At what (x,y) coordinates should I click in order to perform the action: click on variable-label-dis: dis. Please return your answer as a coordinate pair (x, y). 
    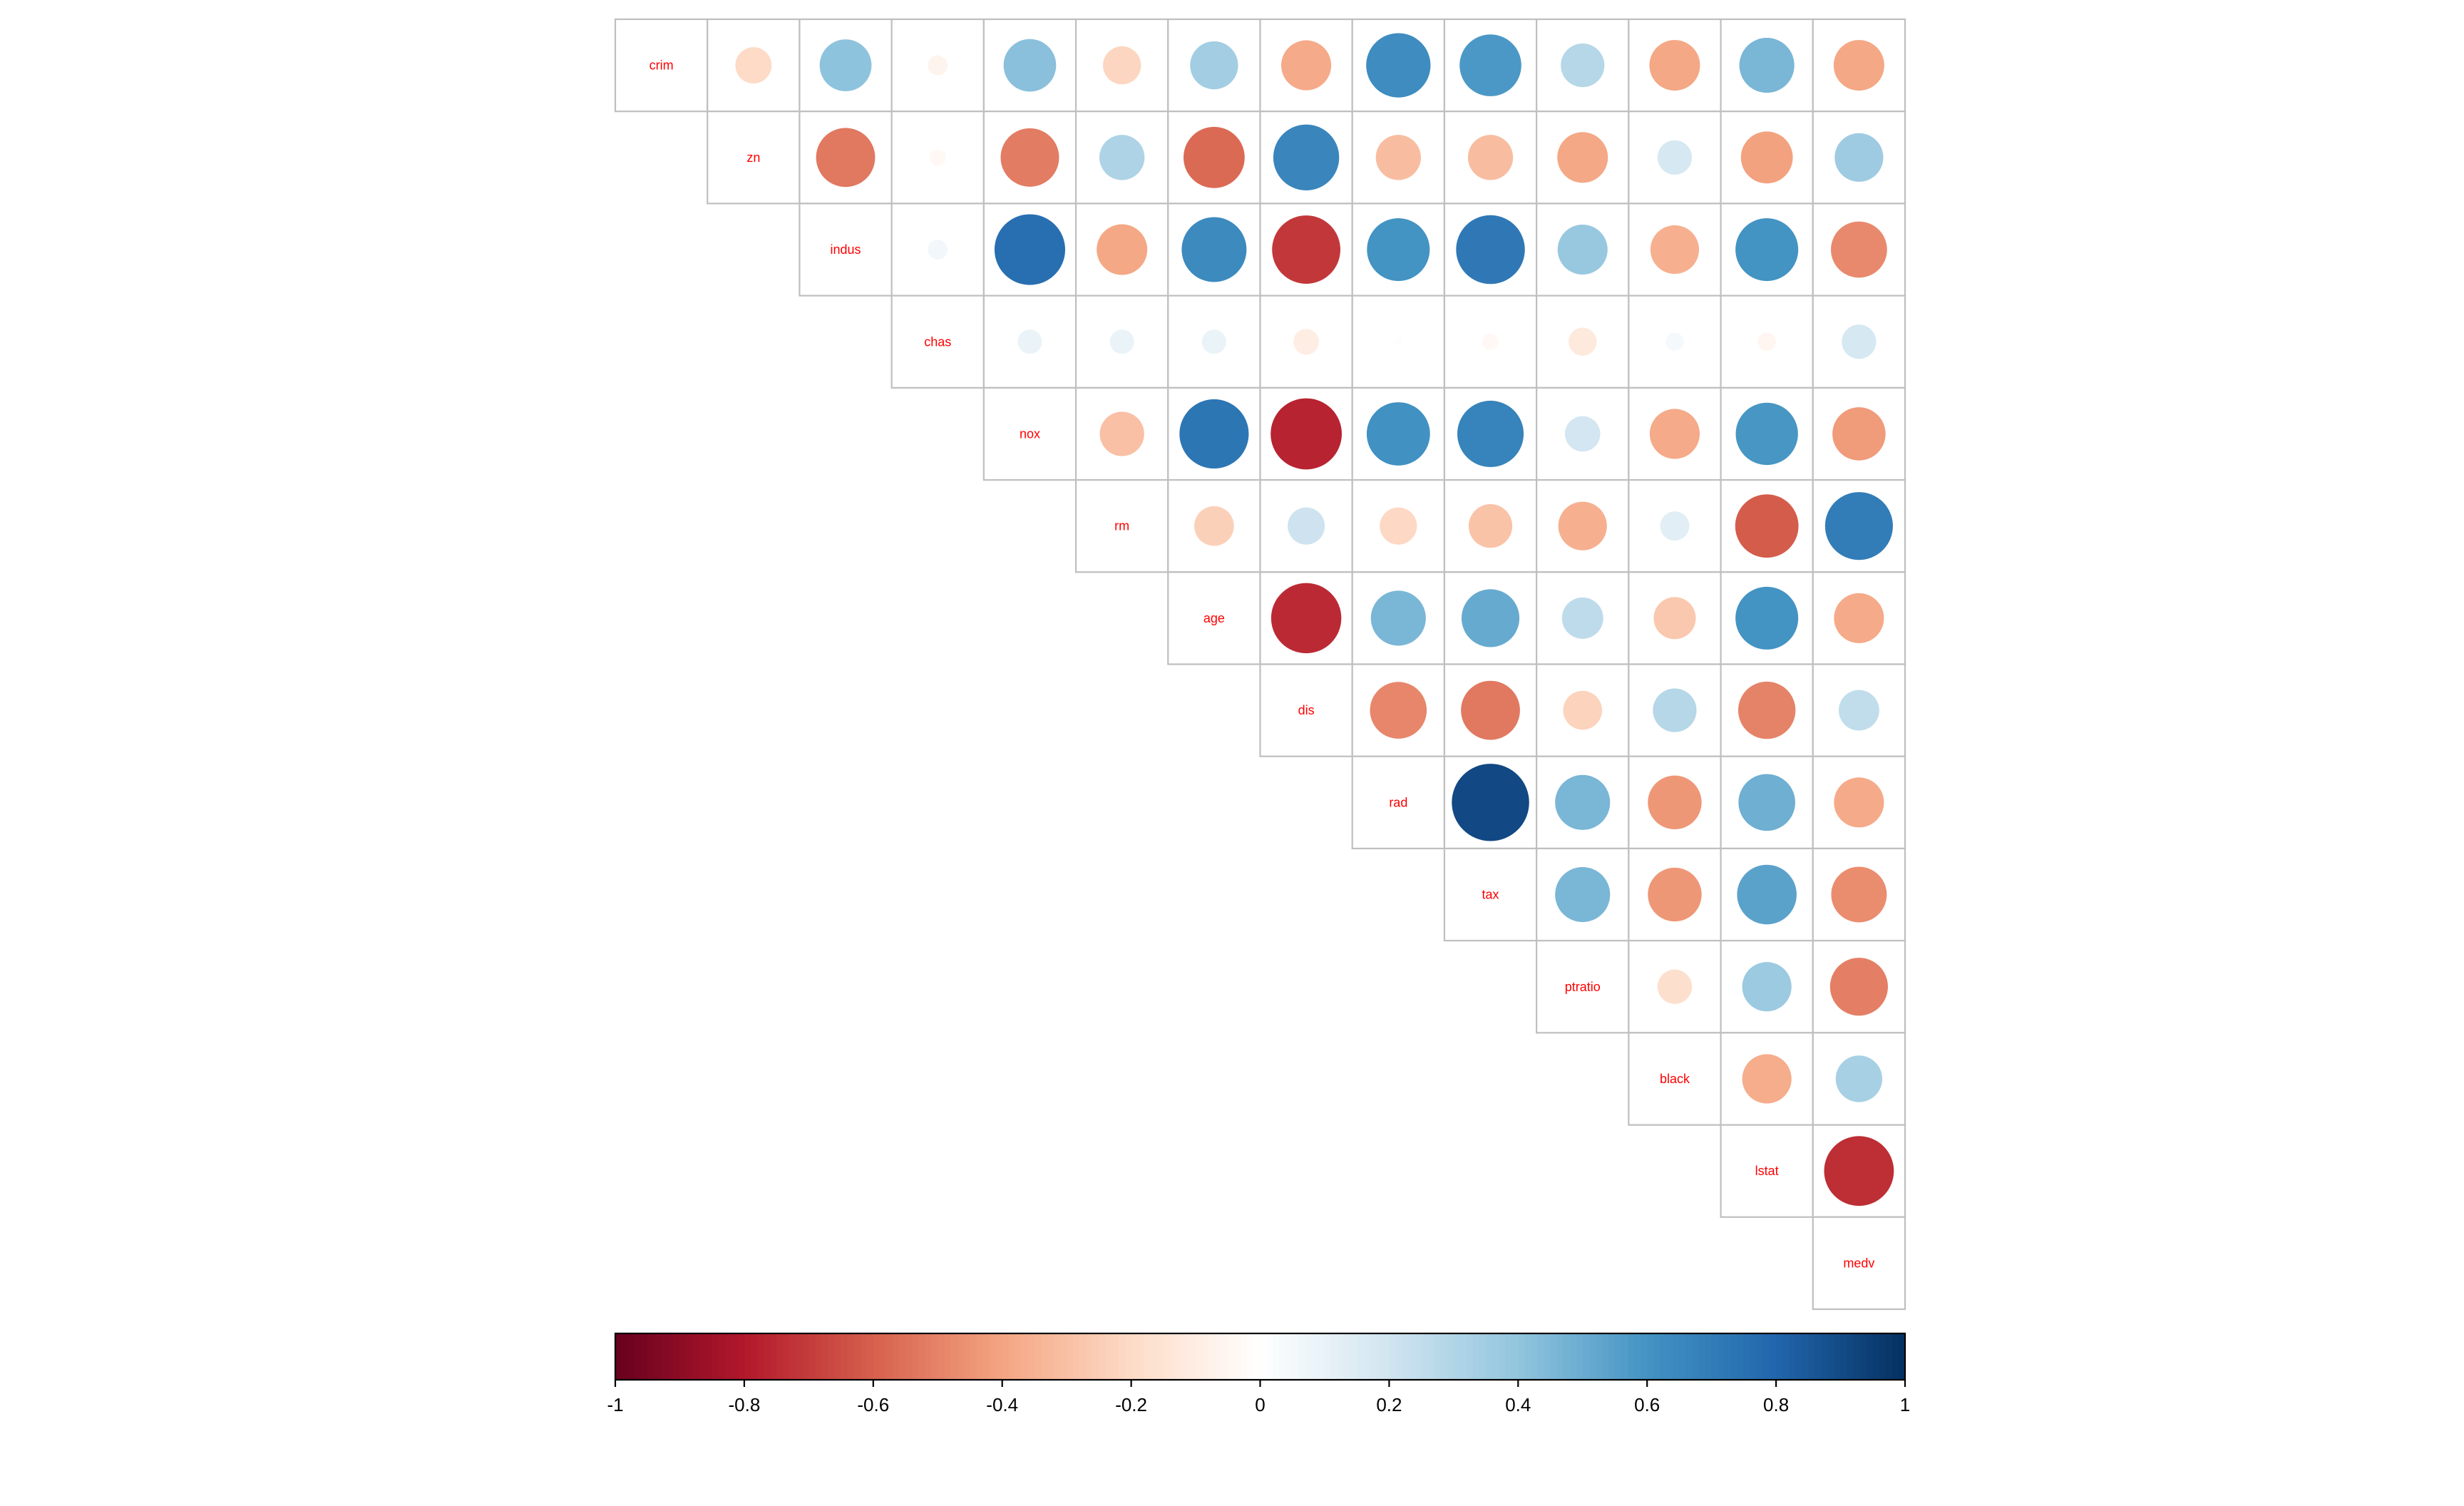
    Looking at the image, I should click on (1306, 710).